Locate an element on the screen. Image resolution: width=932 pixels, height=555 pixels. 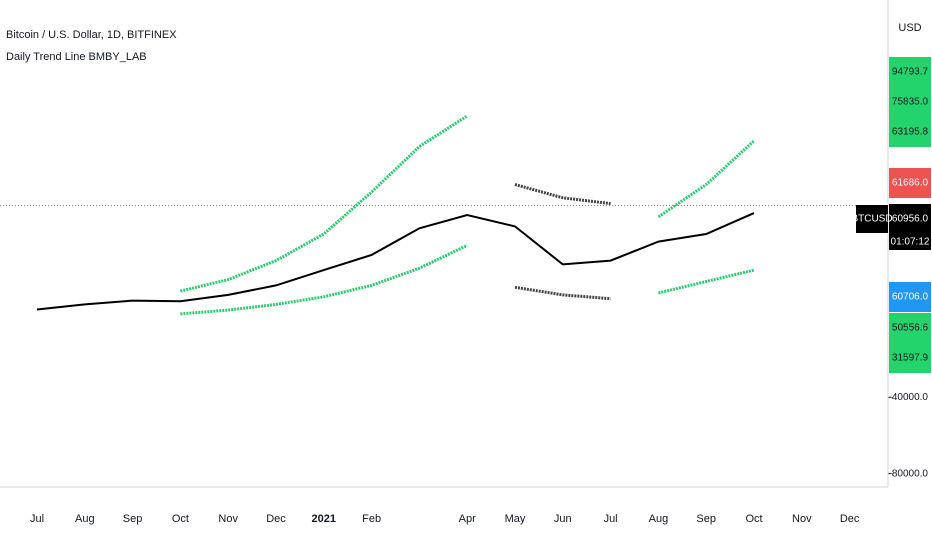
price-badge-label: 31597.9 is located at coordinates (910, 358).